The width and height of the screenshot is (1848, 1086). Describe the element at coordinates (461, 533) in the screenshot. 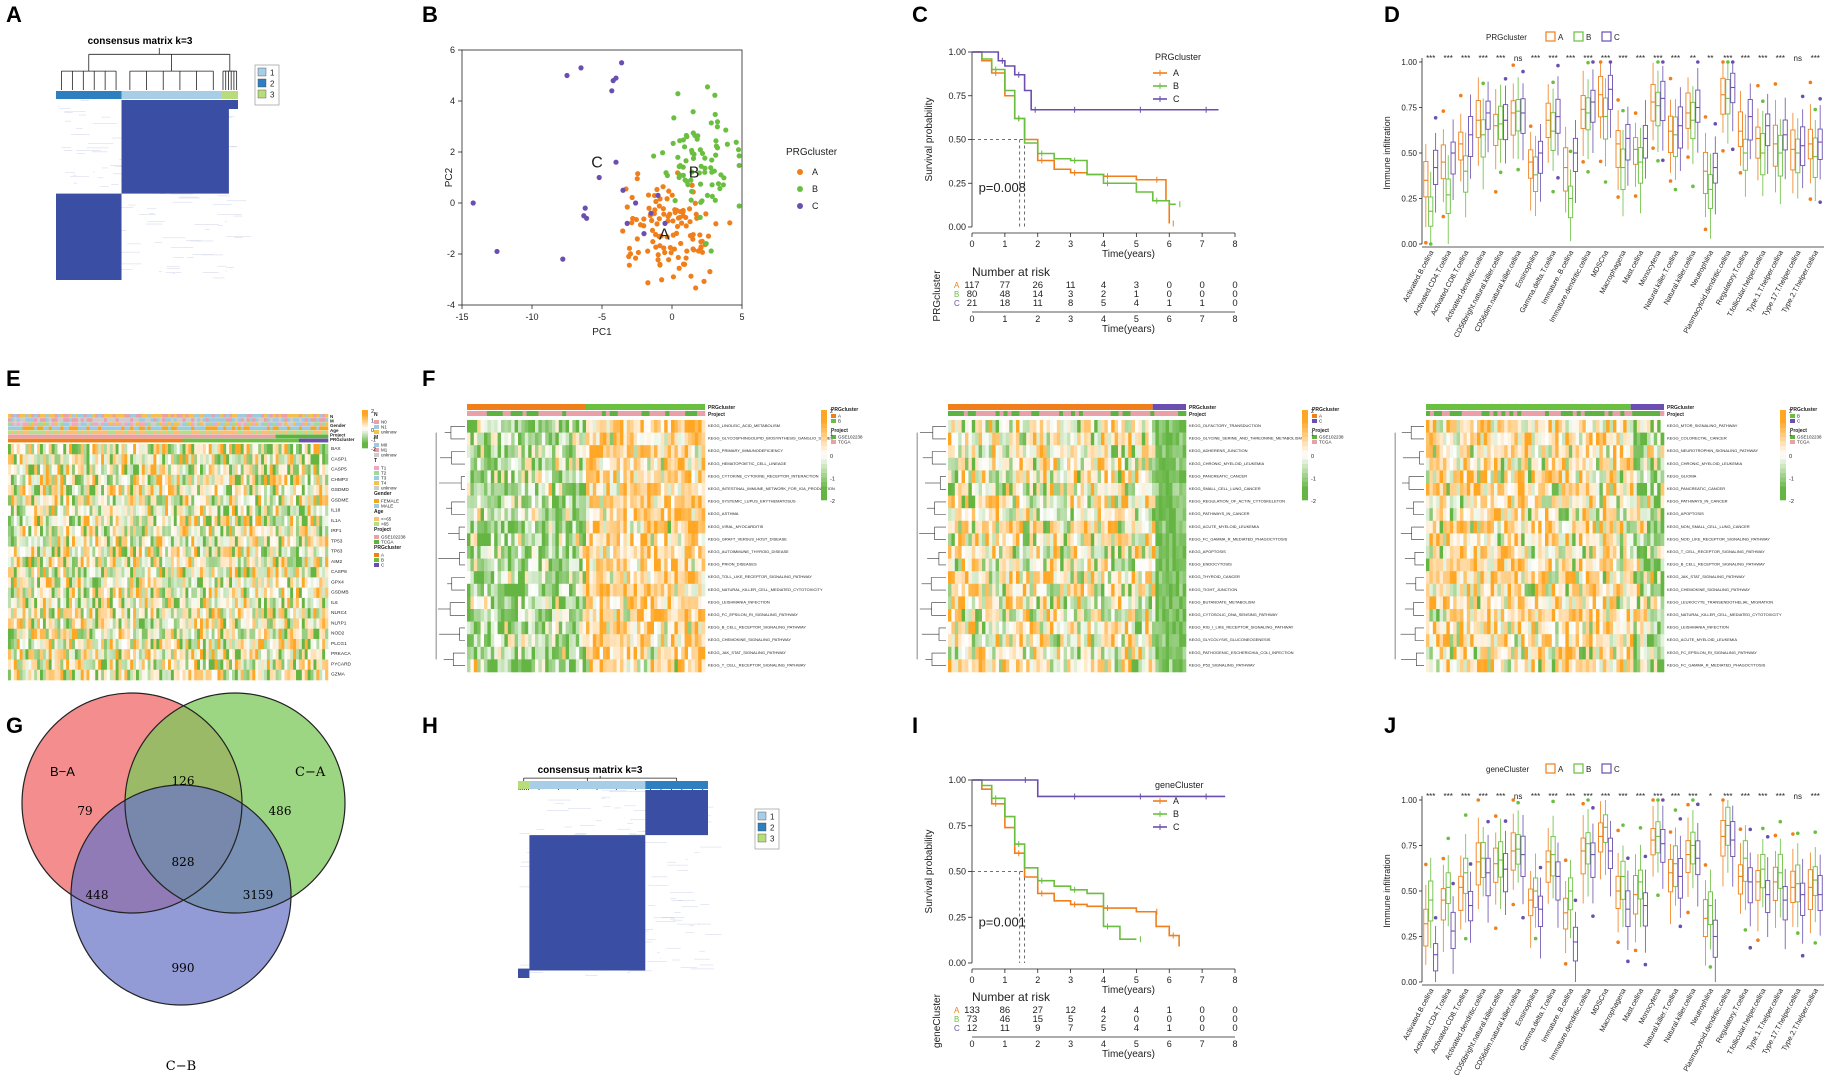

I see `dendro-branch` at that location.